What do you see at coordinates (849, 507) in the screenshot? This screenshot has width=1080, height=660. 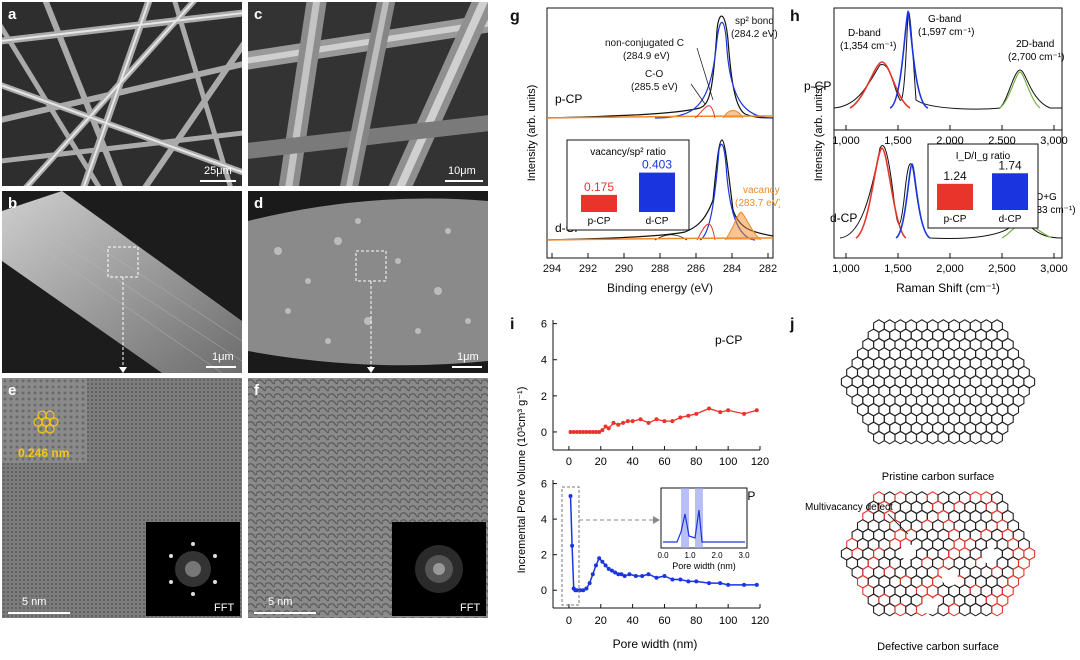 I see `defect-label: Multivacancy defect` at bounding box center [849, 507].